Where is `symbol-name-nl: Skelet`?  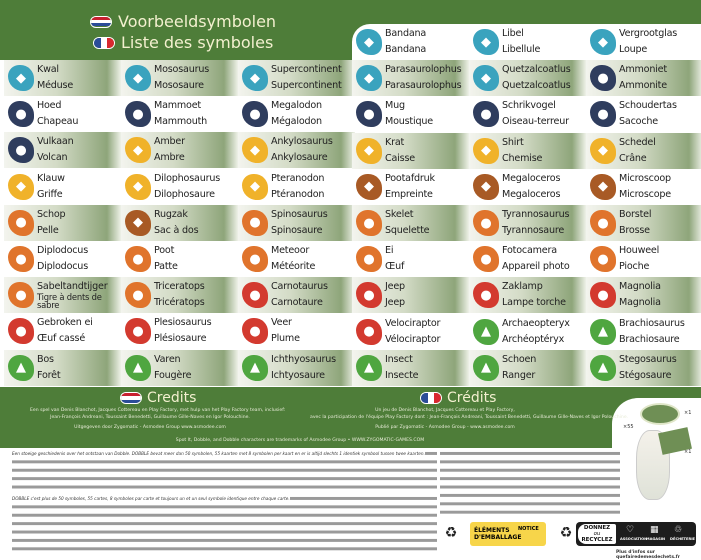 symbol-name-nl: Skelet is located at coordinates (399, 214).